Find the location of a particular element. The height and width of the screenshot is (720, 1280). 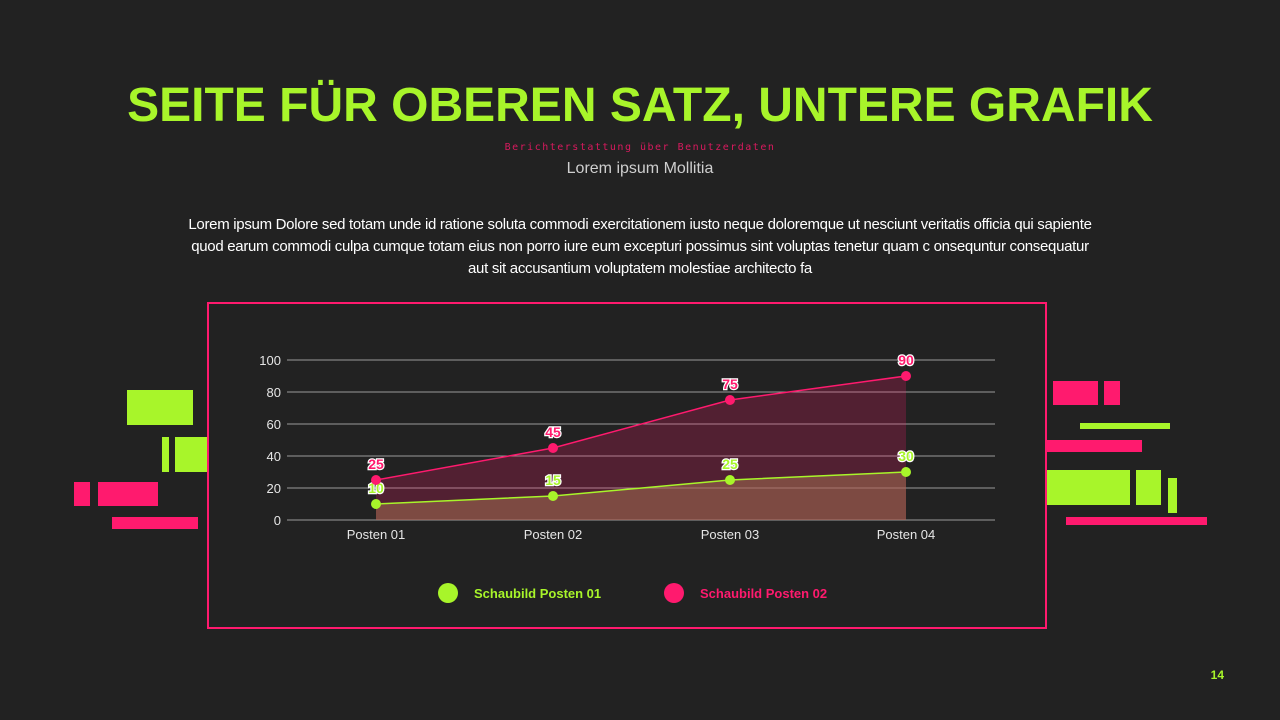

subtitle: Lorem ipsum Mollitia is located at coordinates (640, 168).